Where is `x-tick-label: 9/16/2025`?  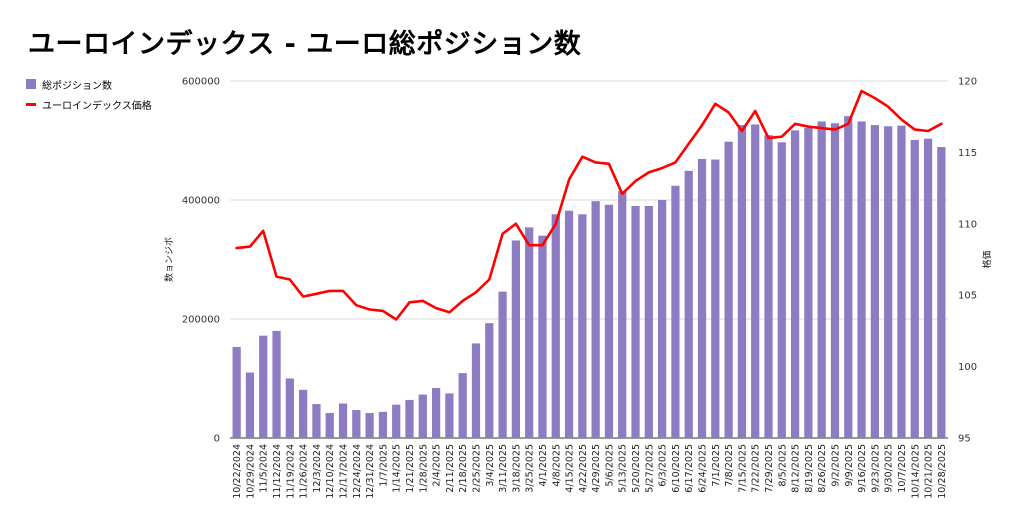
x-tick-label: 9/16/2025 is located at coordinates (862, 468).